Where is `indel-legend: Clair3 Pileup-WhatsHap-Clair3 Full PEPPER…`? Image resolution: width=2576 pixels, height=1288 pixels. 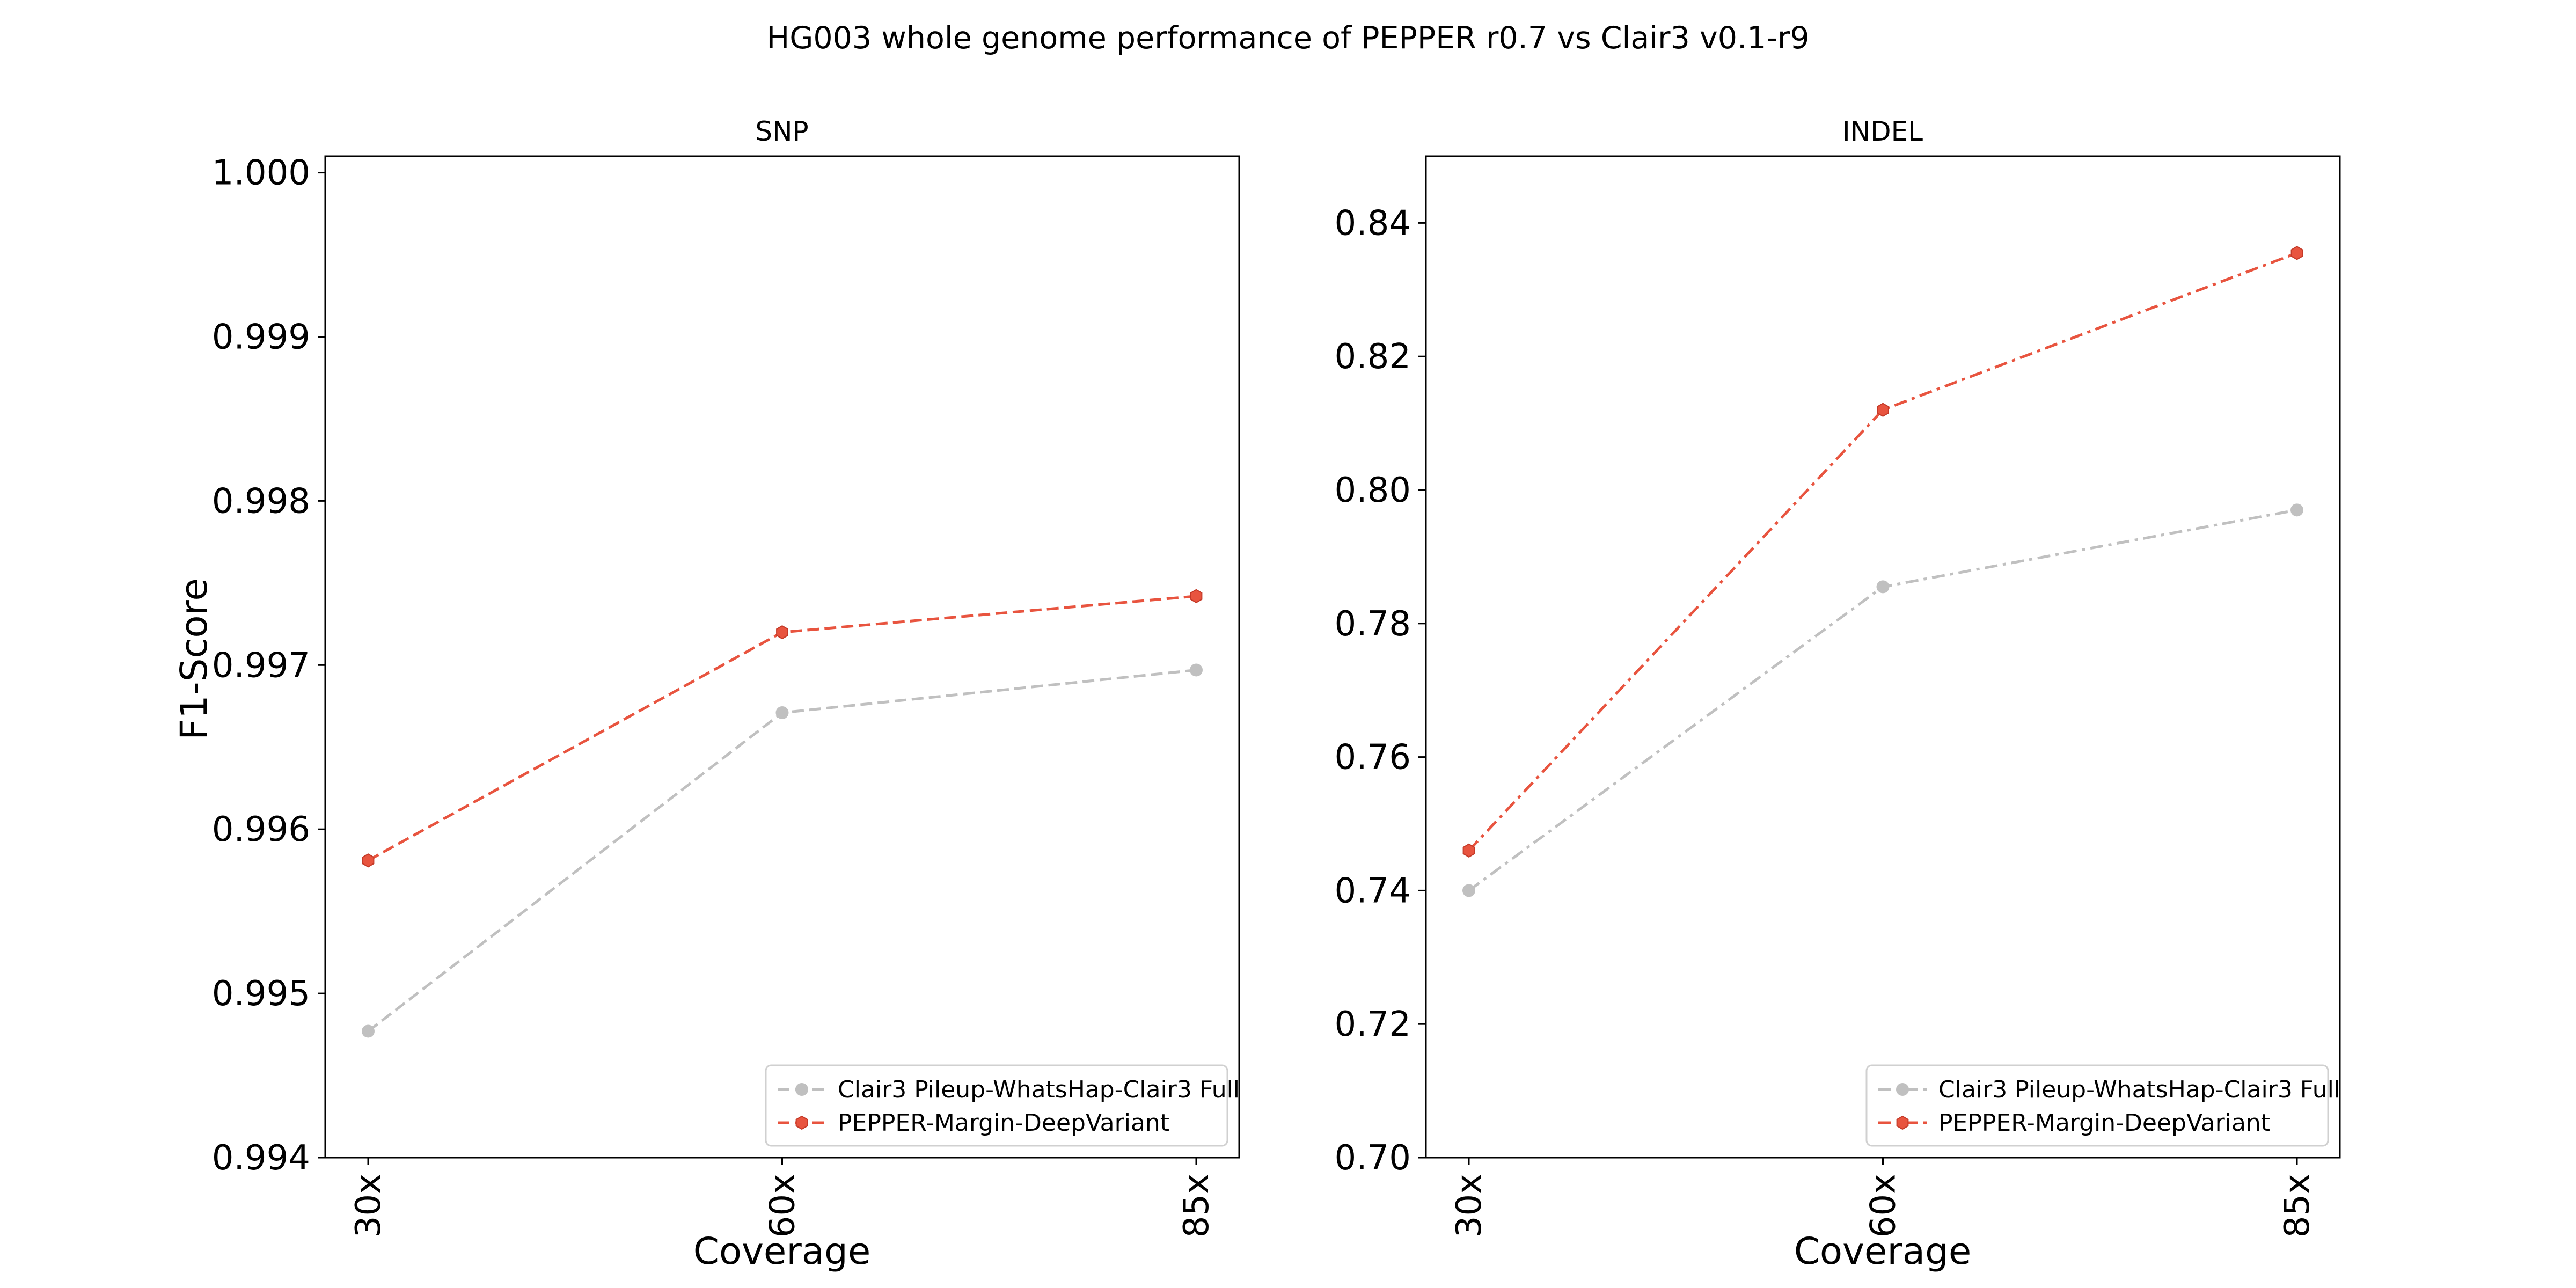 indel-legend: Clair3 Pileup-WhatsHap-Clair3 Full PEPPER… is located at coordinates (2102, 1105).